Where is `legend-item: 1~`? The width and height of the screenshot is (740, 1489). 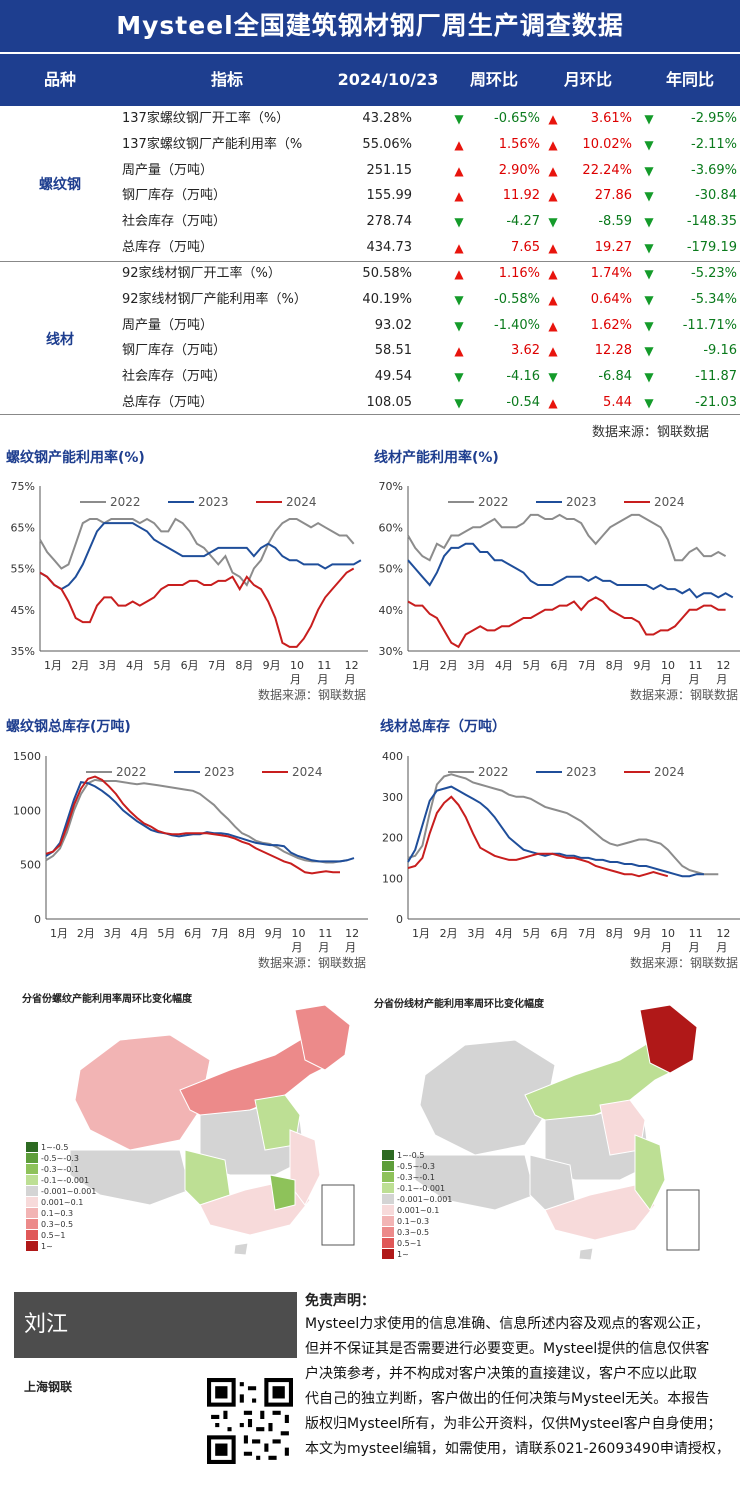
legend-item: 1~ is located at coordinates (61, 1246).